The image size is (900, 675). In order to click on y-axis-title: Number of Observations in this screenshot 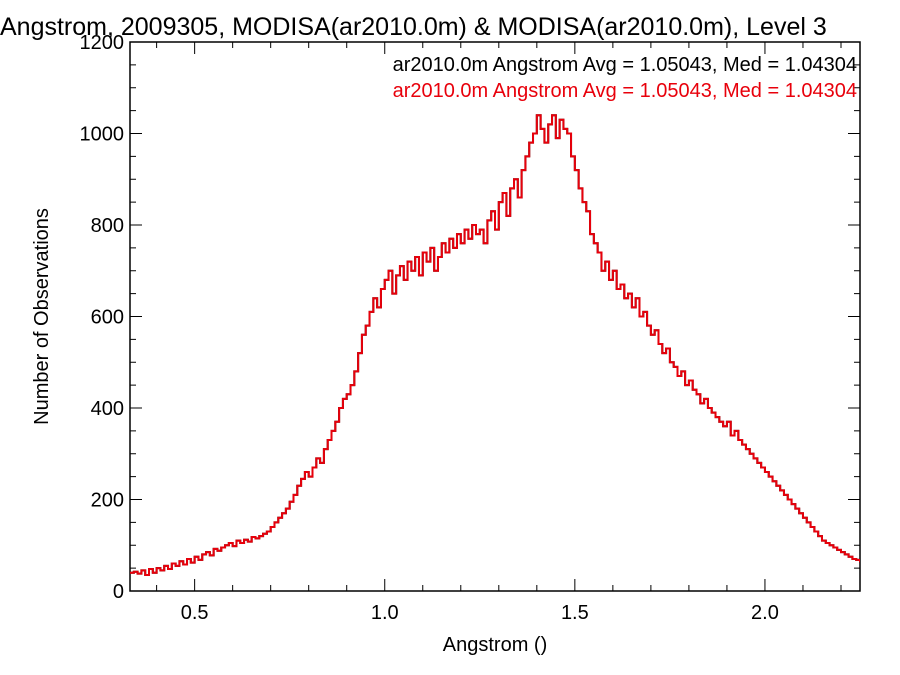, I will do `click(42, 316)`.